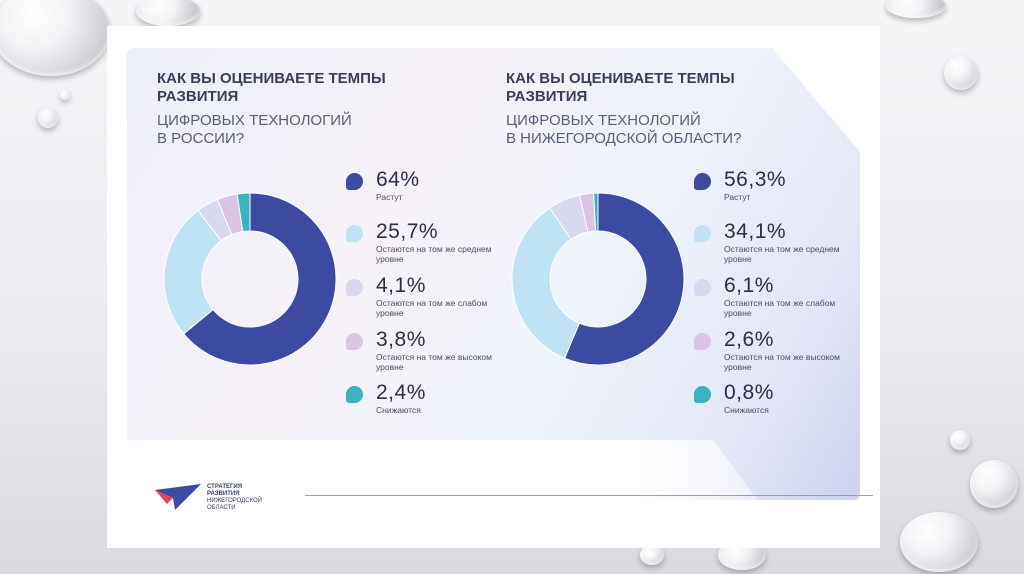  I want to click on legend-value: 56,3%, so click(755, 179).